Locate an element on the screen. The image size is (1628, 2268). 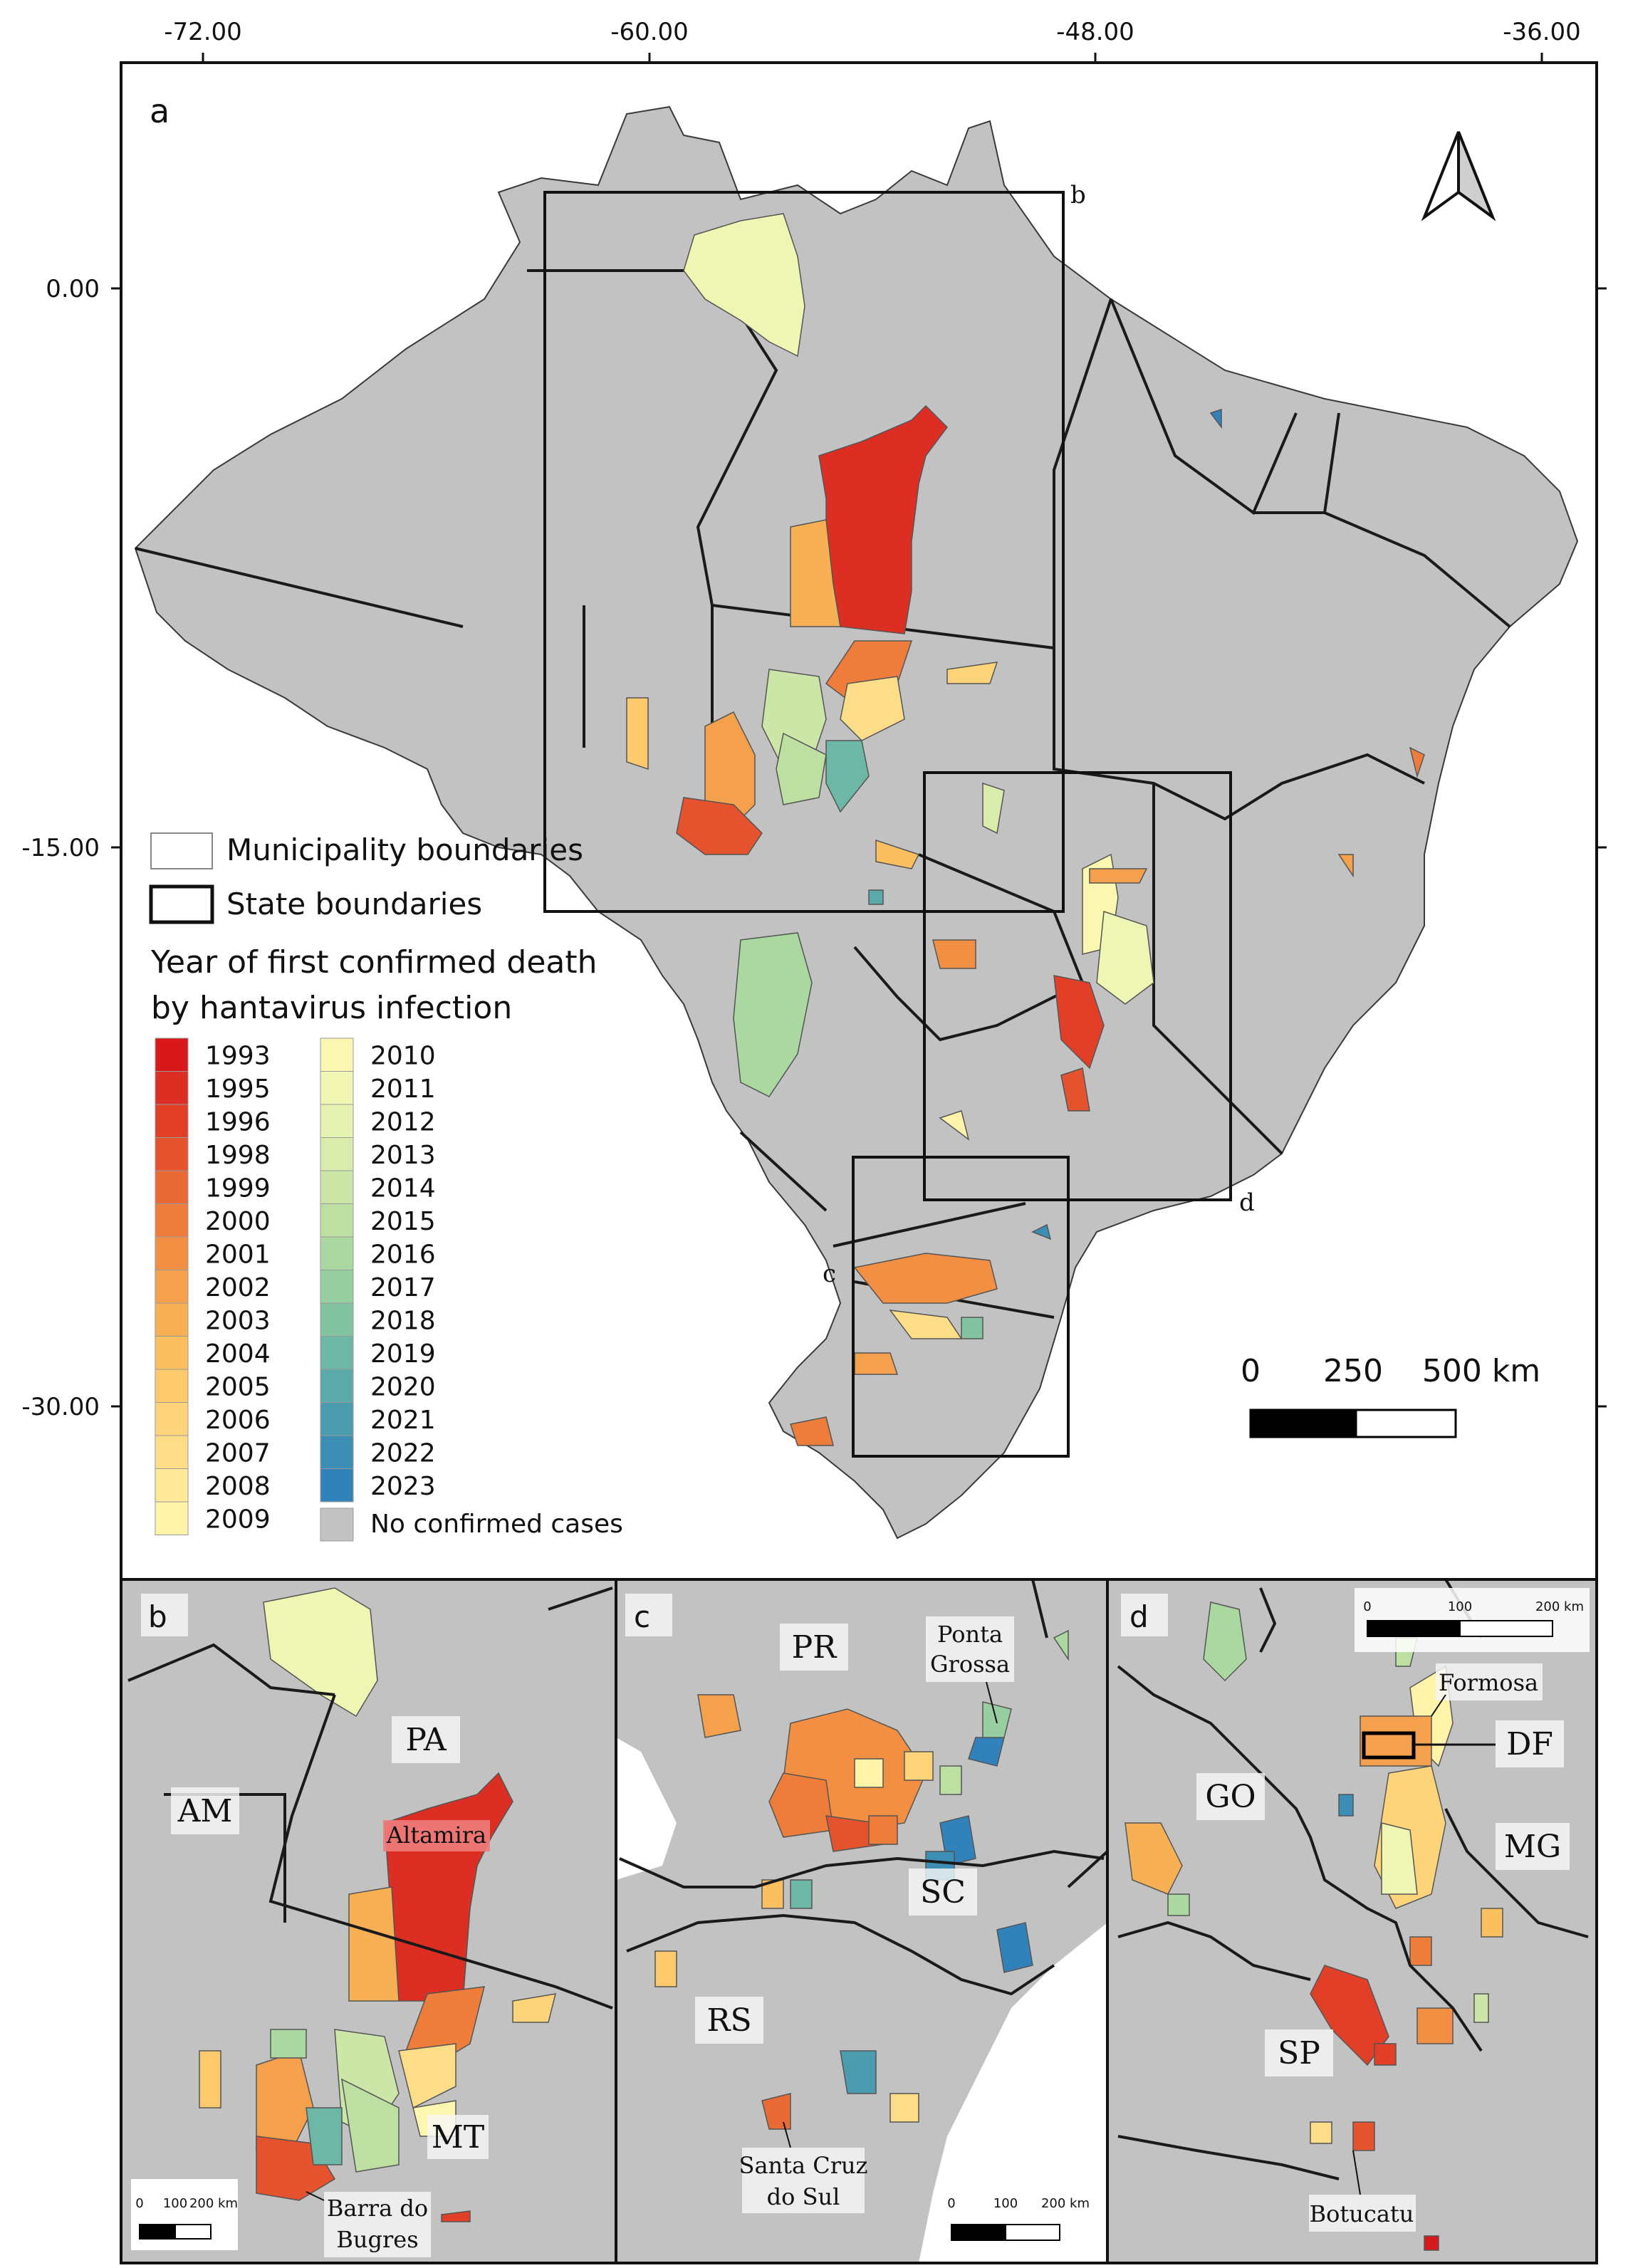
legend-year-2007: 2007 is located at coordinates (238, 1454).